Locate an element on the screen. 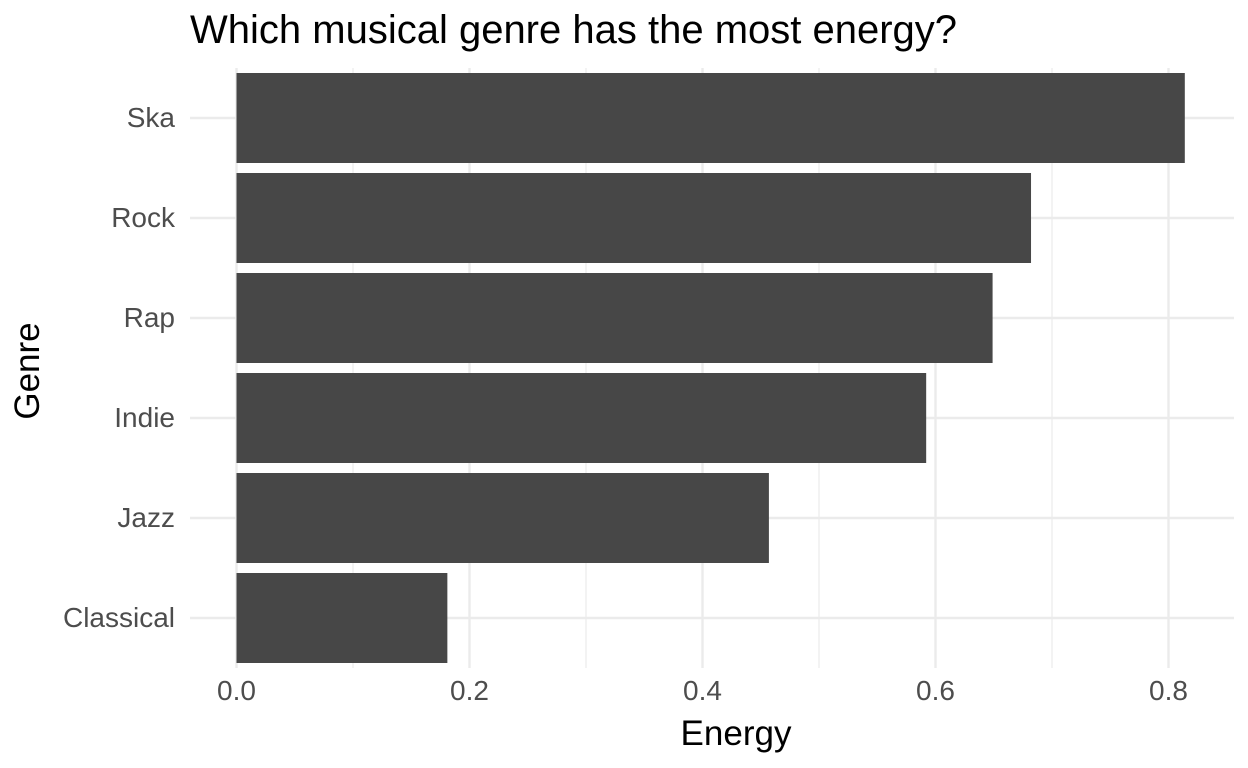 This screenshot has width=1248, height=768. y-tick-labels: Classical Jazz Indie Rap Rock Ska is located at coordinates (119, 367).